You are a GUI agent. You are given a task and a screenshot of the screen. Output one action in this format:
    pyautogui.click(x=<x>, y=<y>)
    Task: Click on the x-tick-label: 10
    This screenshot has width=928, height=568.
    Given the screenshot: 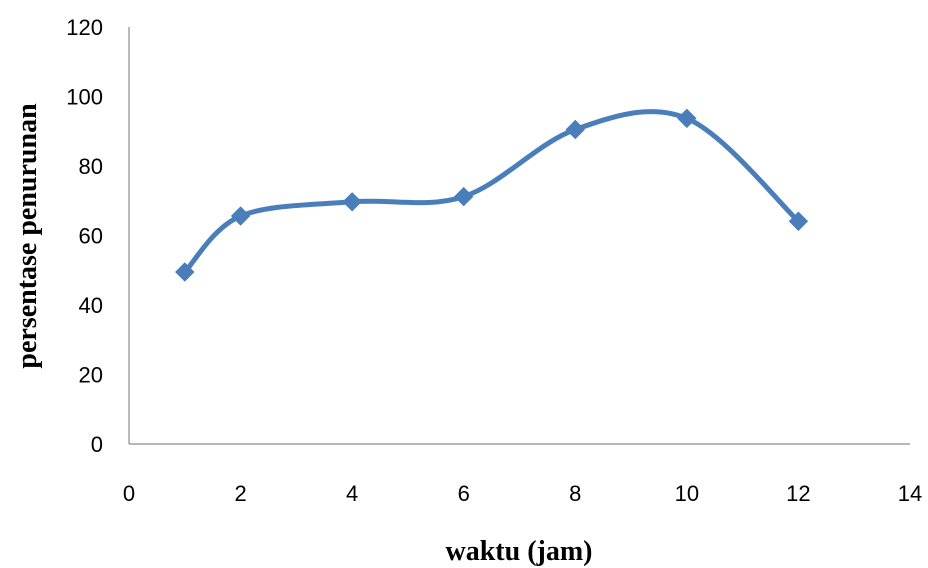 What is the action you would take?
    pyautogui.click(x=687, y=493)
    